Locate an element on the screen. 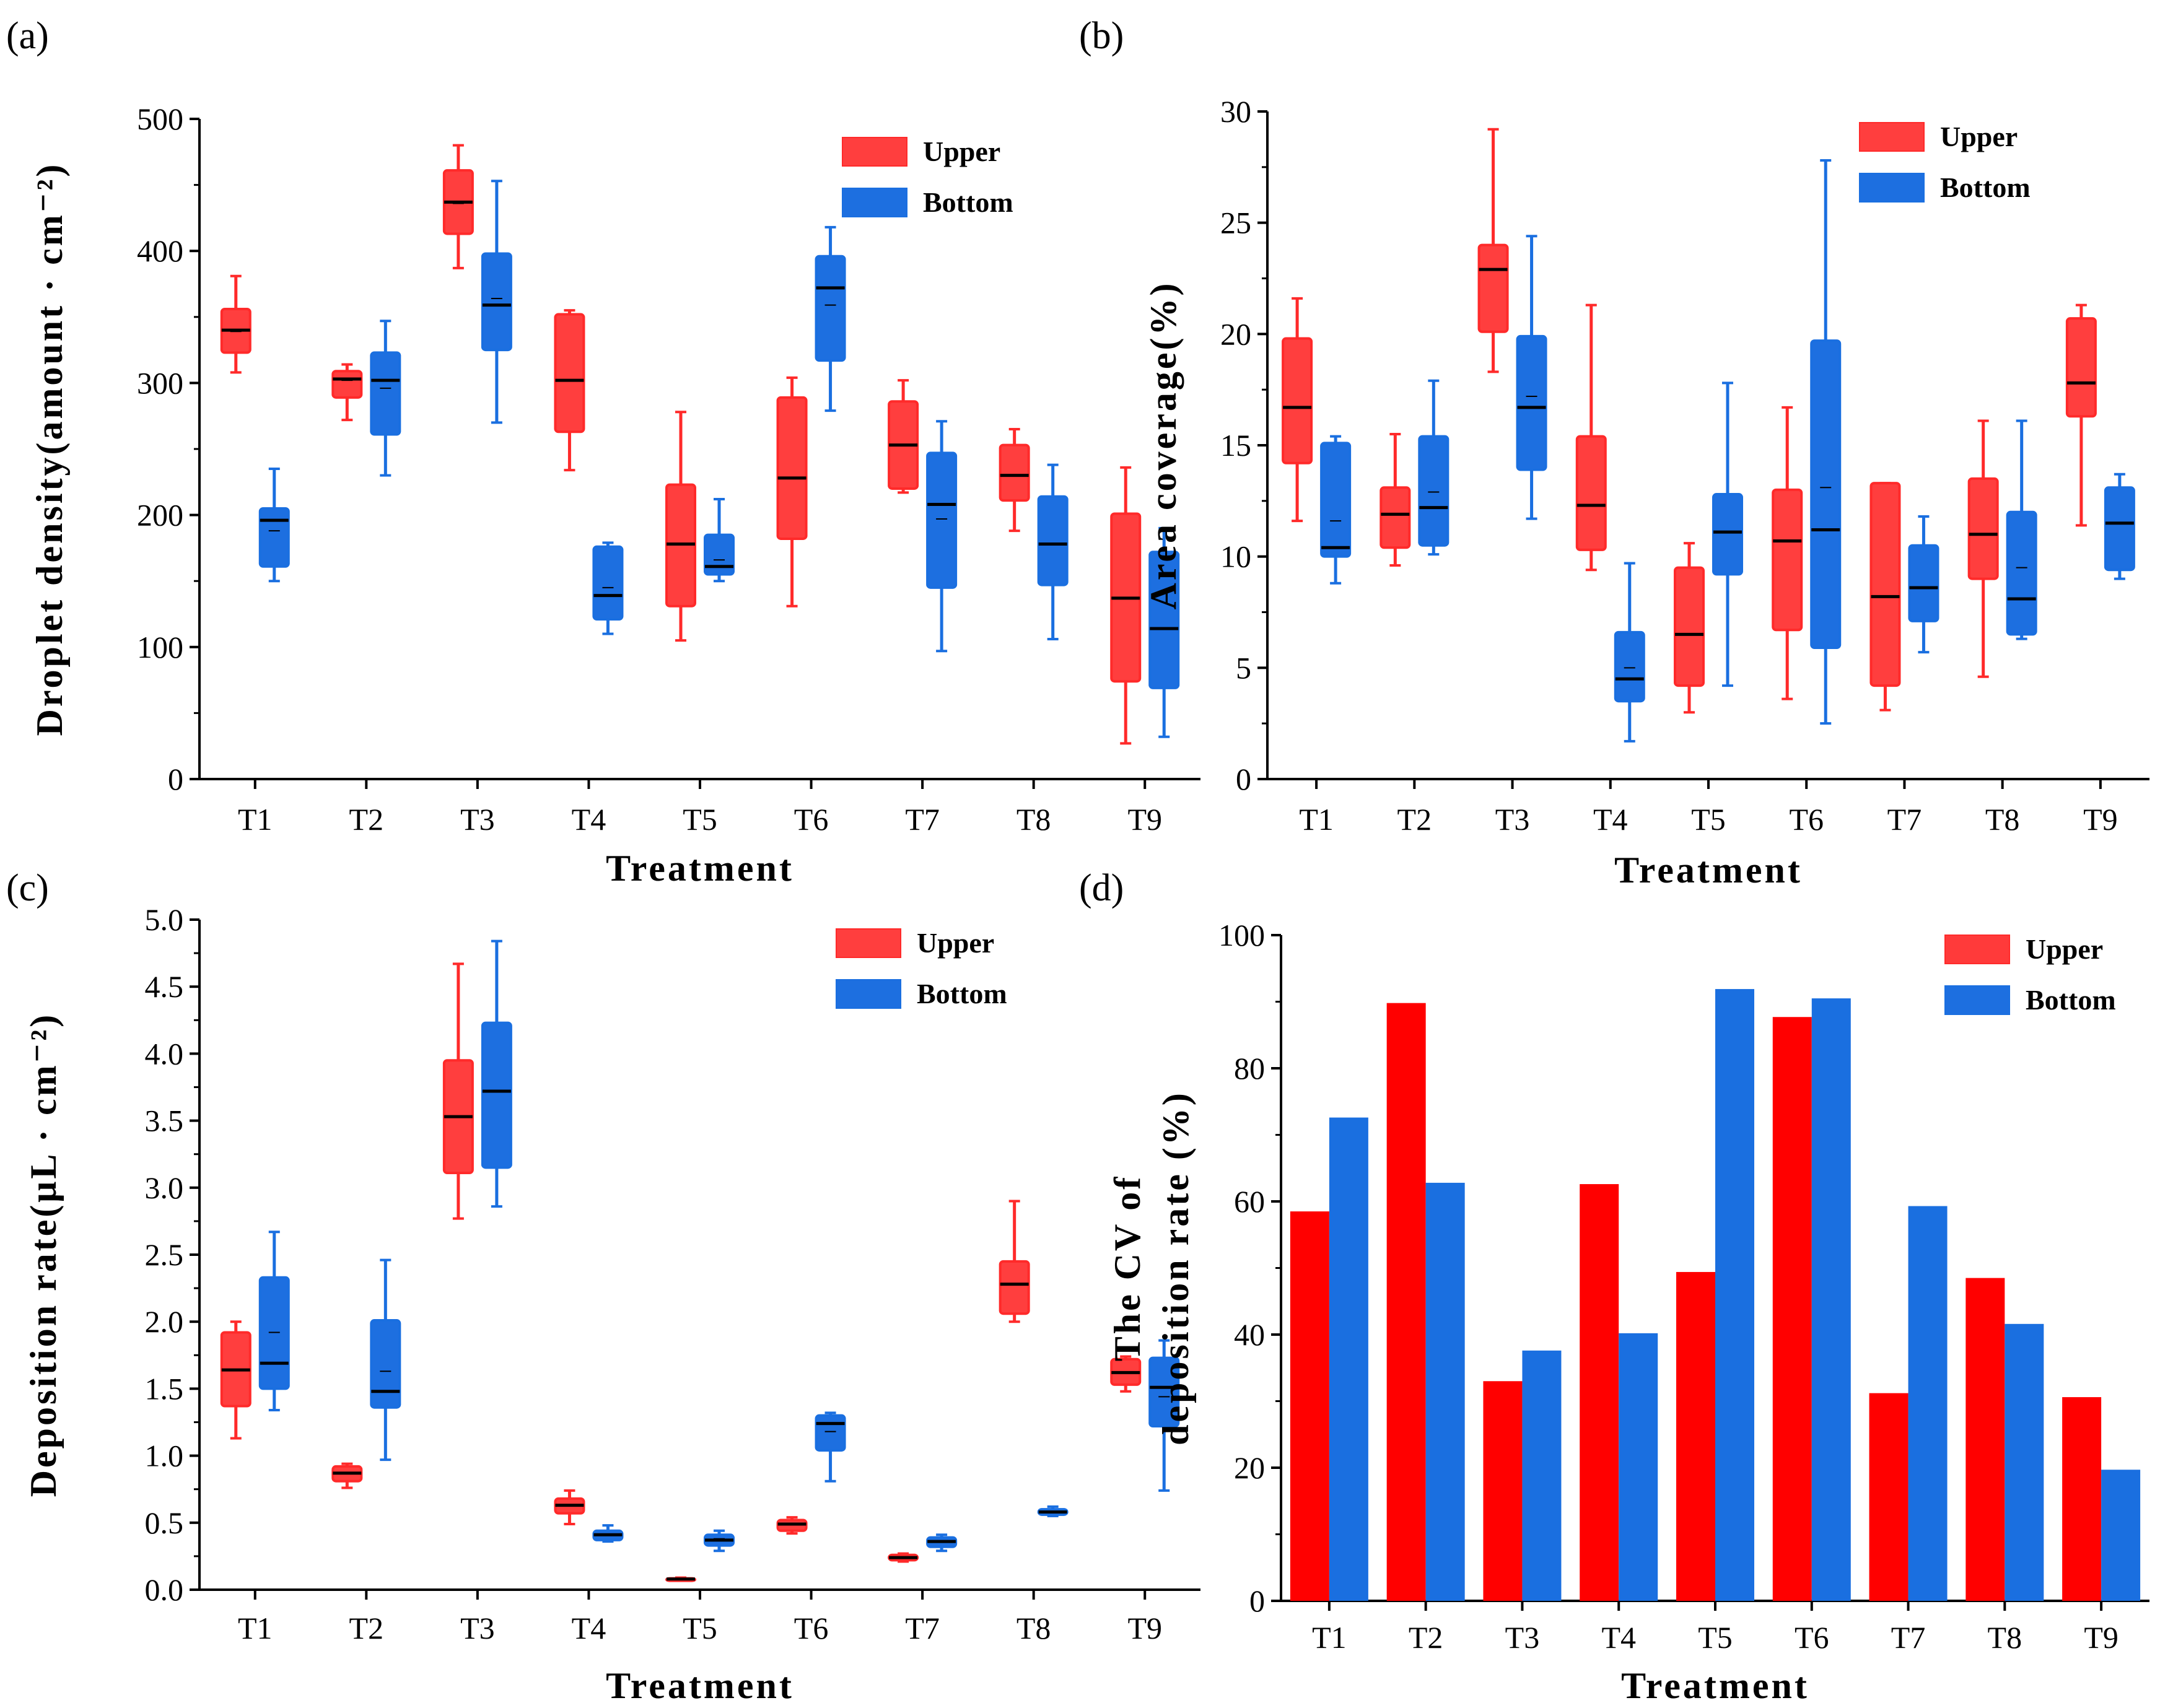 The image size is (2160, 1708). y-tick-label: 10 is located at coordinates (1235, 556).